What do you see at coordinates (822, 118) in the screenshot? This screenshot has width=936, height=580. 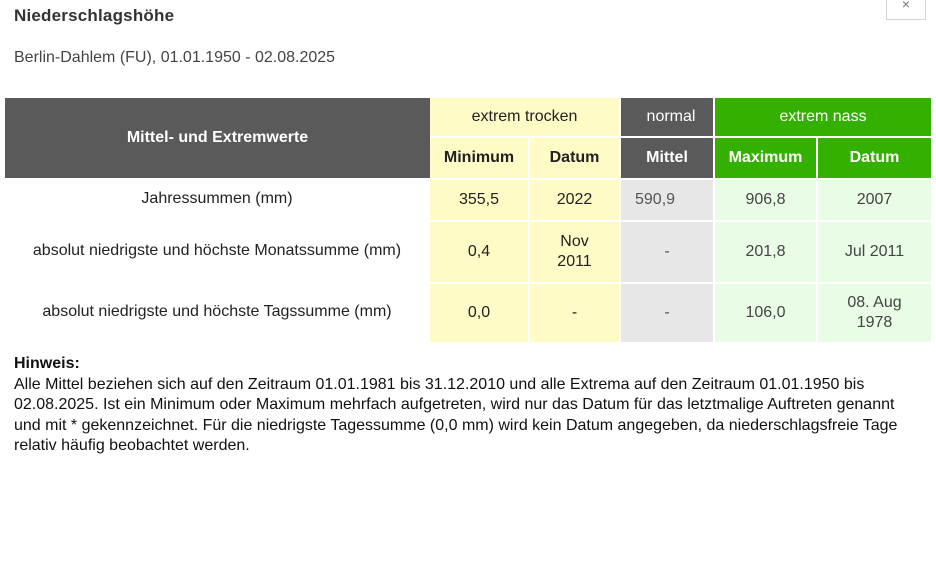 I see `group-header-wet: extrem nass` at bounding box center [822, 118].